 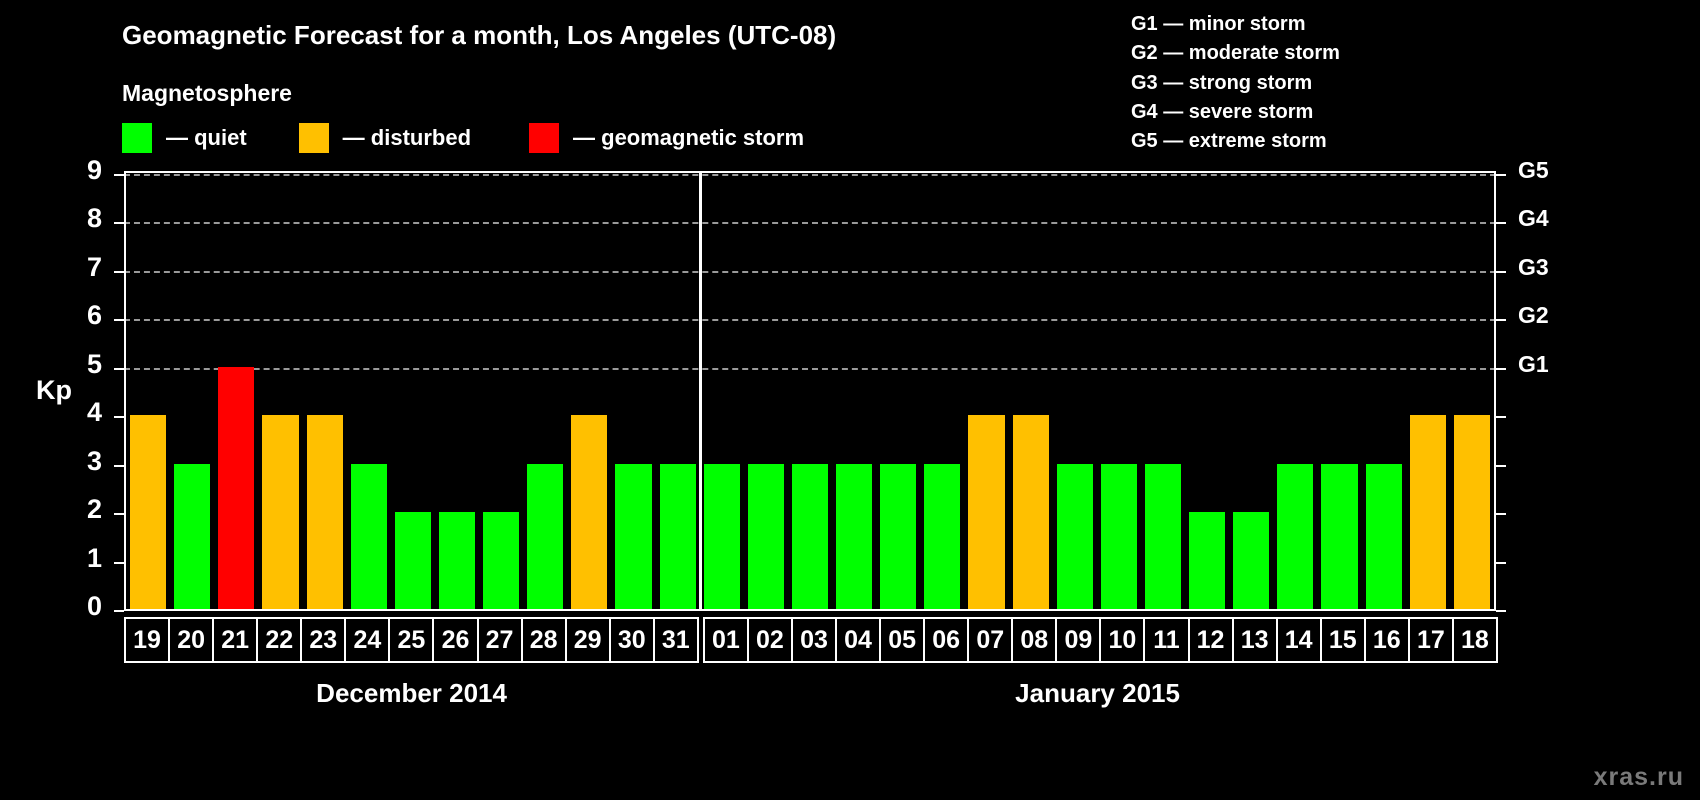 What do you see at coordinates (725, 640) in the screenshot?
I see `day-label-january-01: 01` at bounding box center [725, 640].